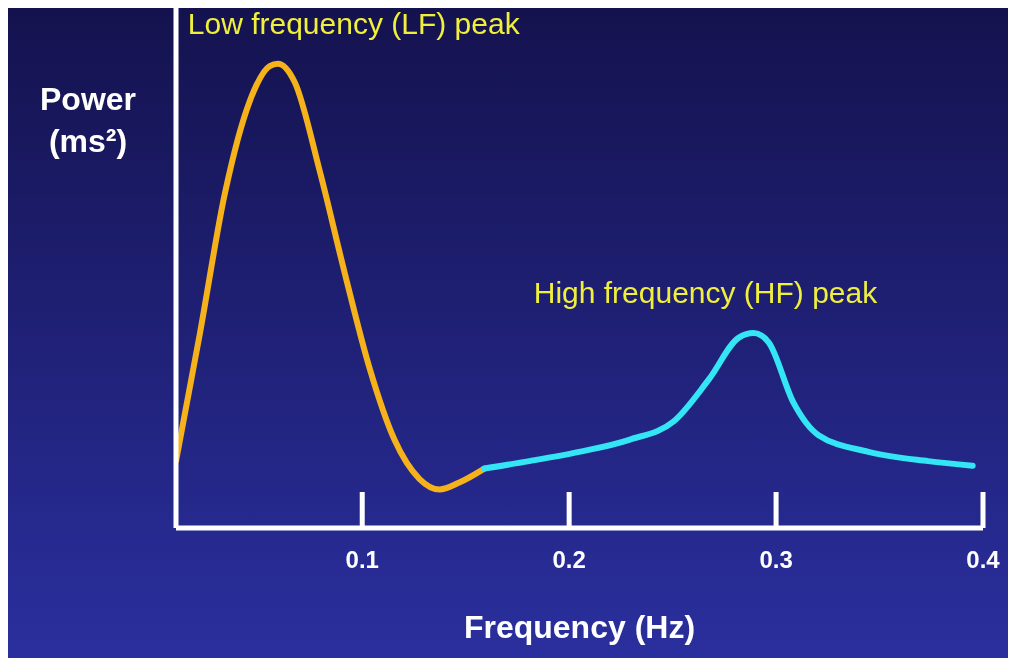  I want to click on x-tick-label: 0.4, so click(983, 559).